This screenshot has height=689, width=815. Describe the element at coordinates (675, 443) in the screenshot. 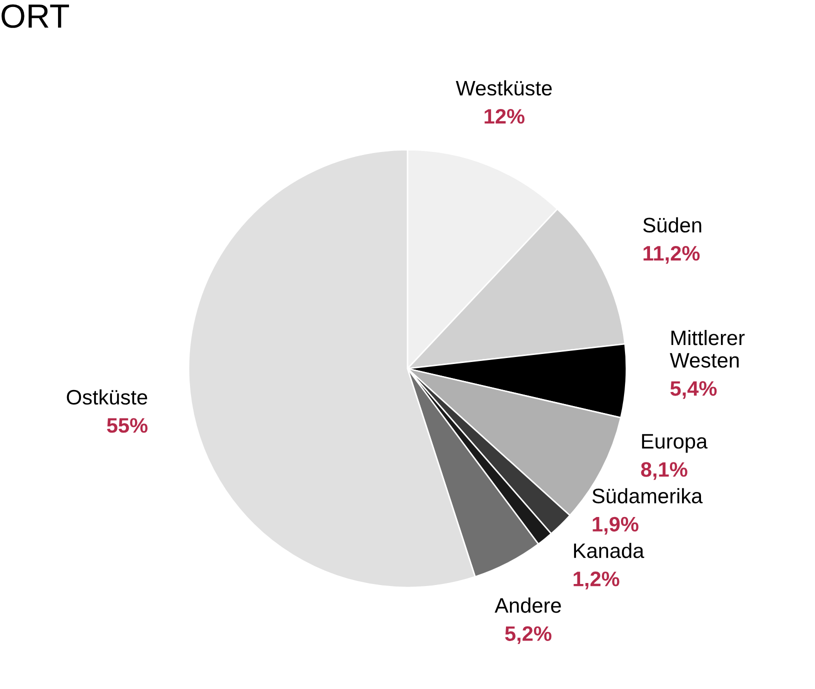

I see `slice-label: Europa` at that location.